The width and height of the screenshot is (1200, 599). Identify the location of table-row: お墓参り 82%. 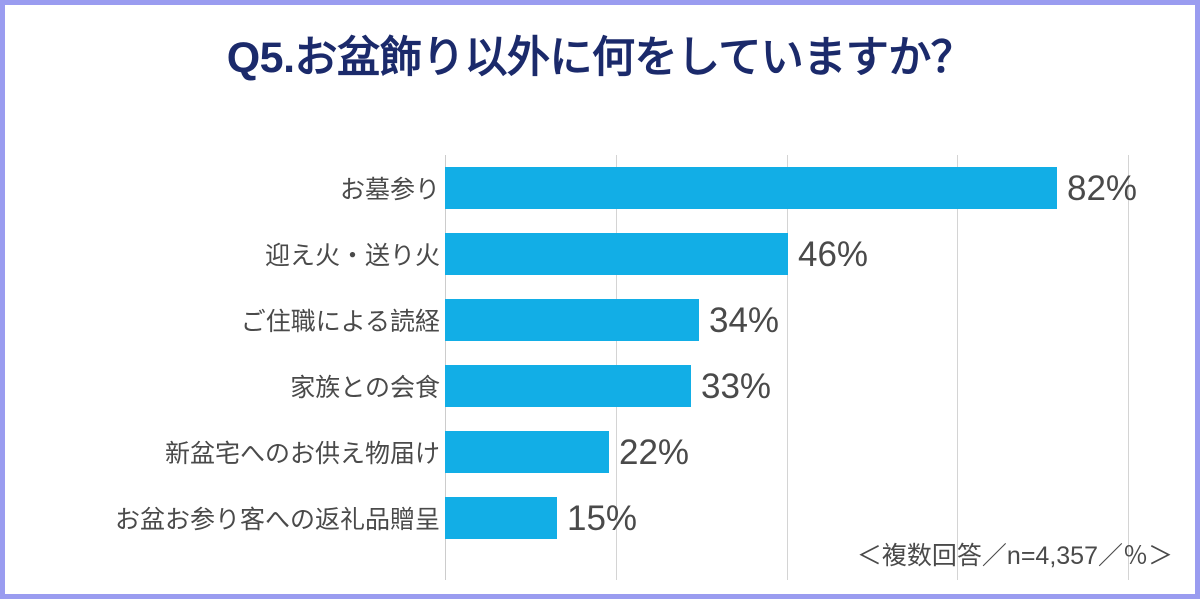
(600, 188).